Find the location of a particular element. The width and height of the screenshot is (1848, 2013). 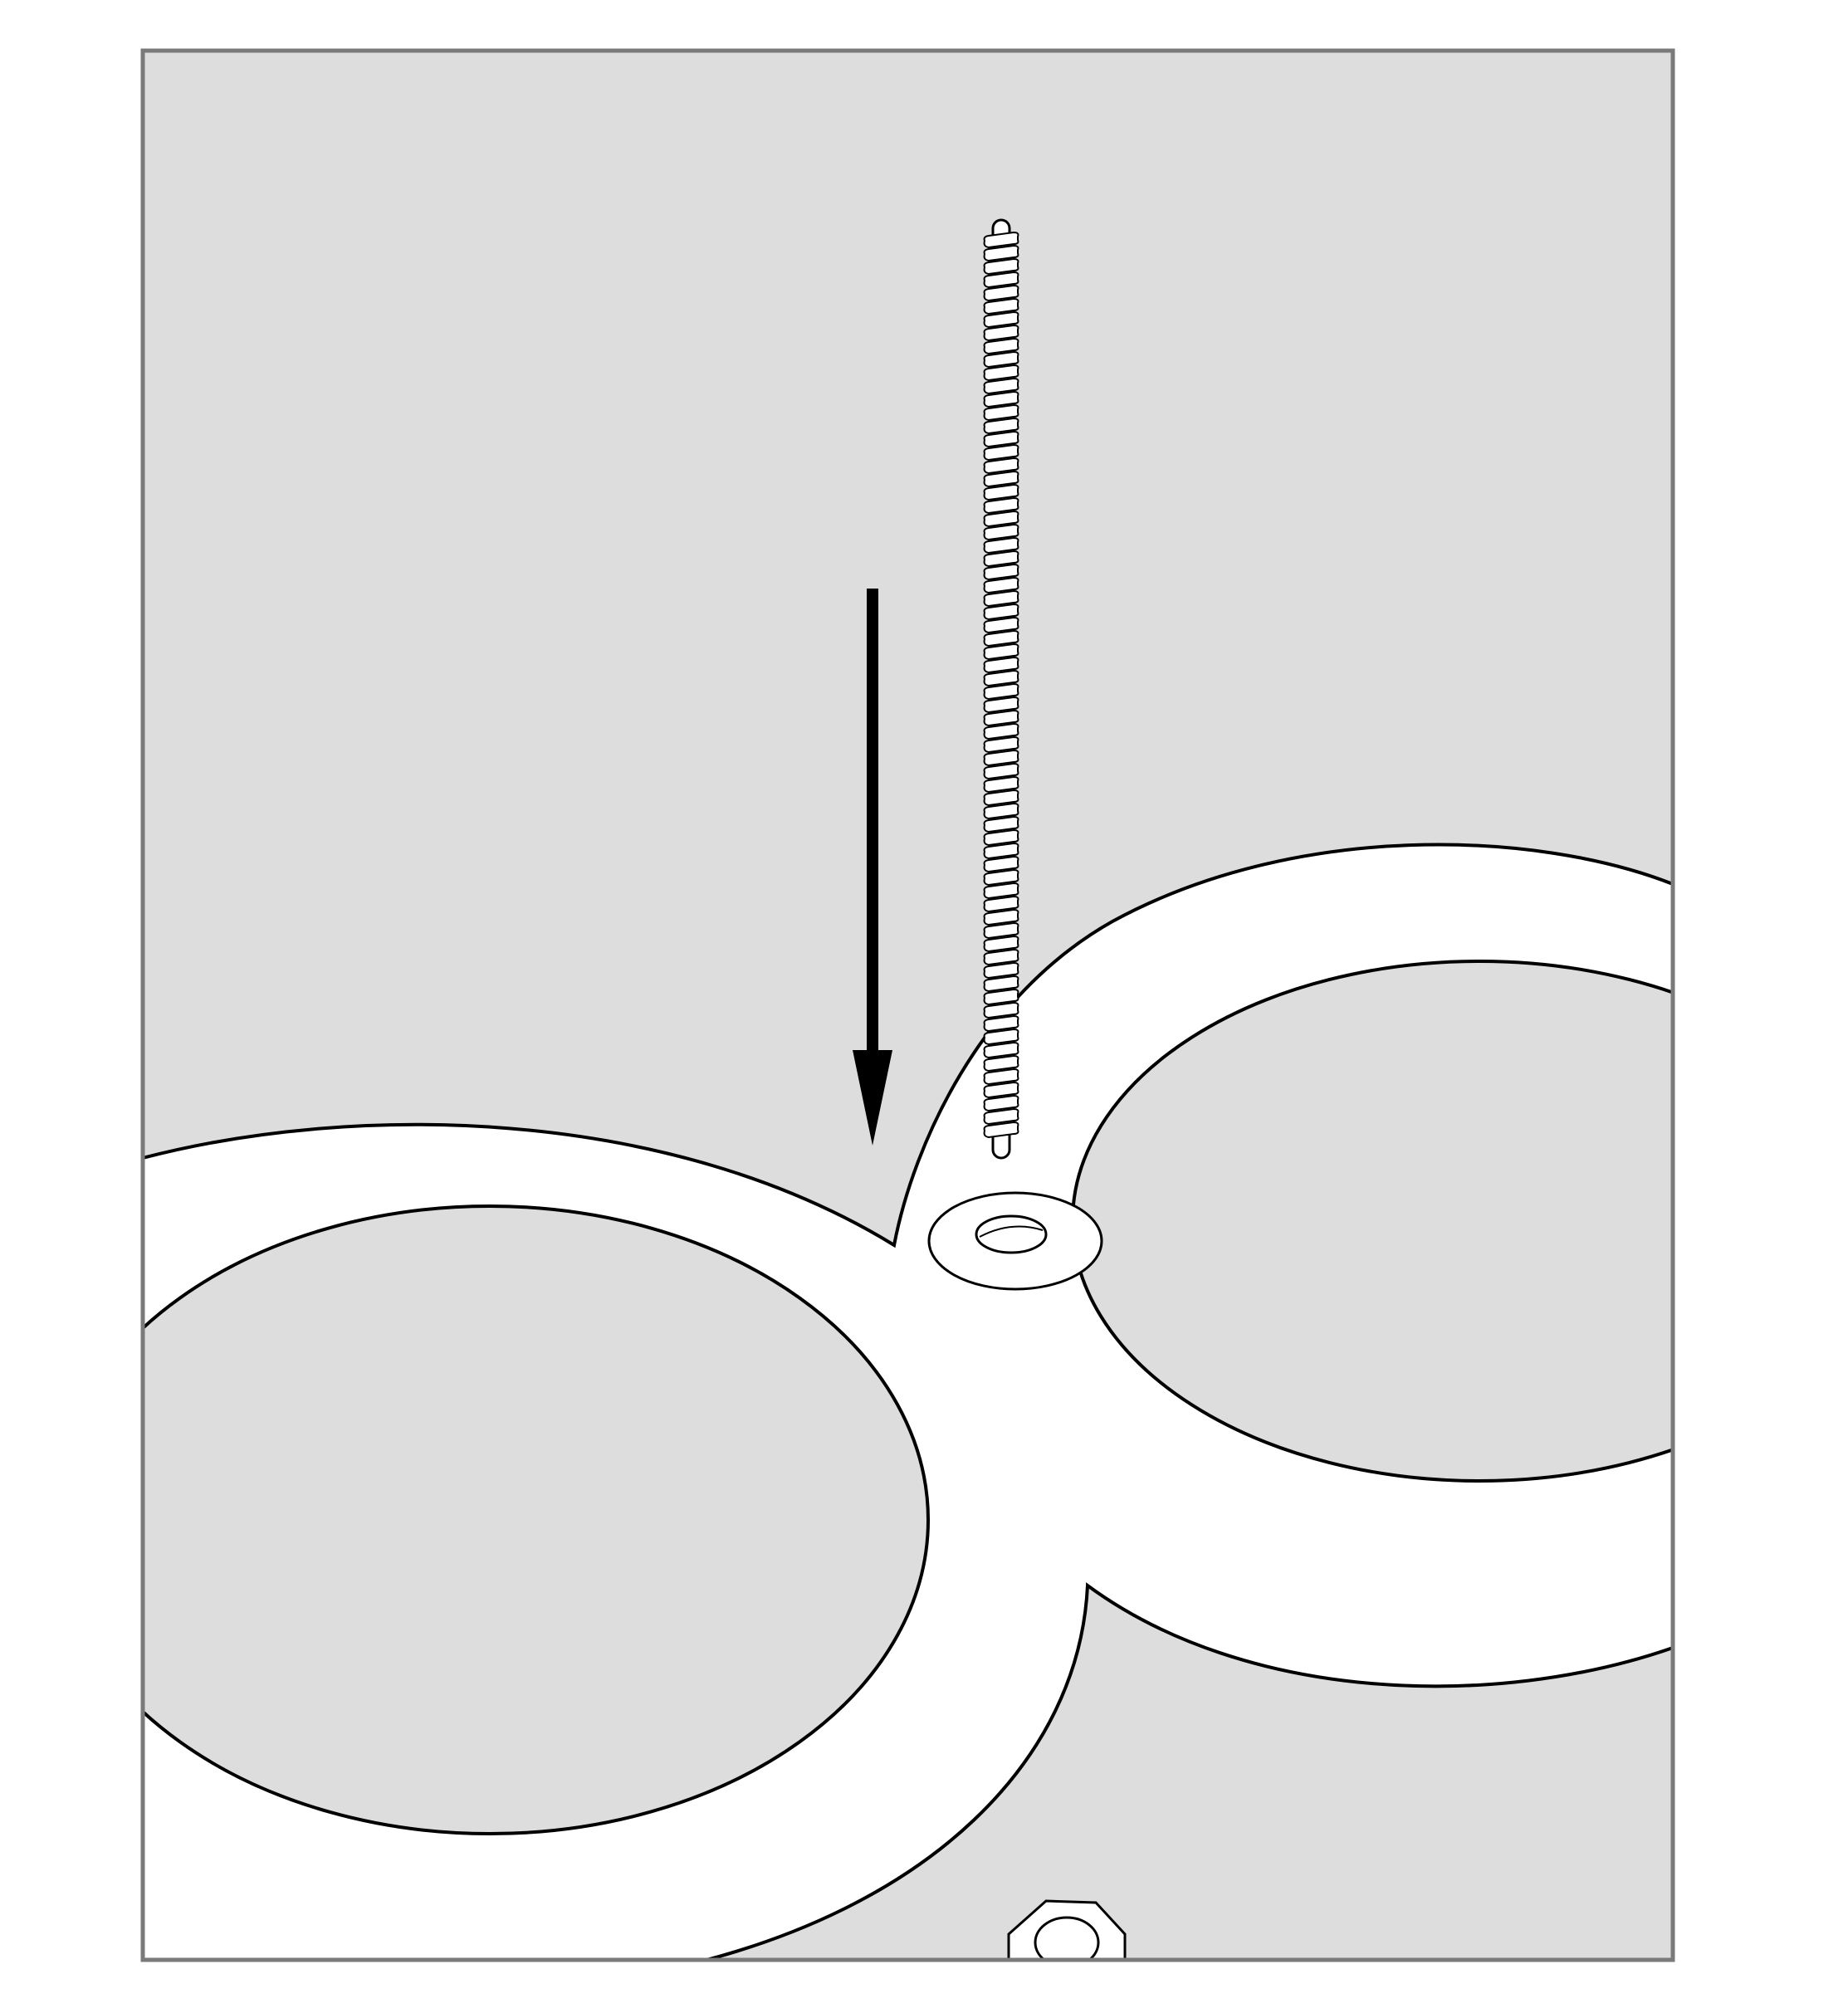

left-ring-hole is located at coordinates (536, 1519).